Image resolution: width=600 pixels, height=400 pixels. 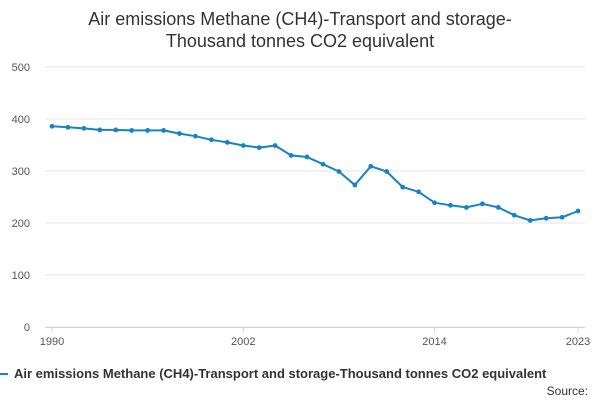 What do you see at coordinates (578, 342) in the screenshot?
I see `x-tick-label: 2023` at bounding box center [578, 342].